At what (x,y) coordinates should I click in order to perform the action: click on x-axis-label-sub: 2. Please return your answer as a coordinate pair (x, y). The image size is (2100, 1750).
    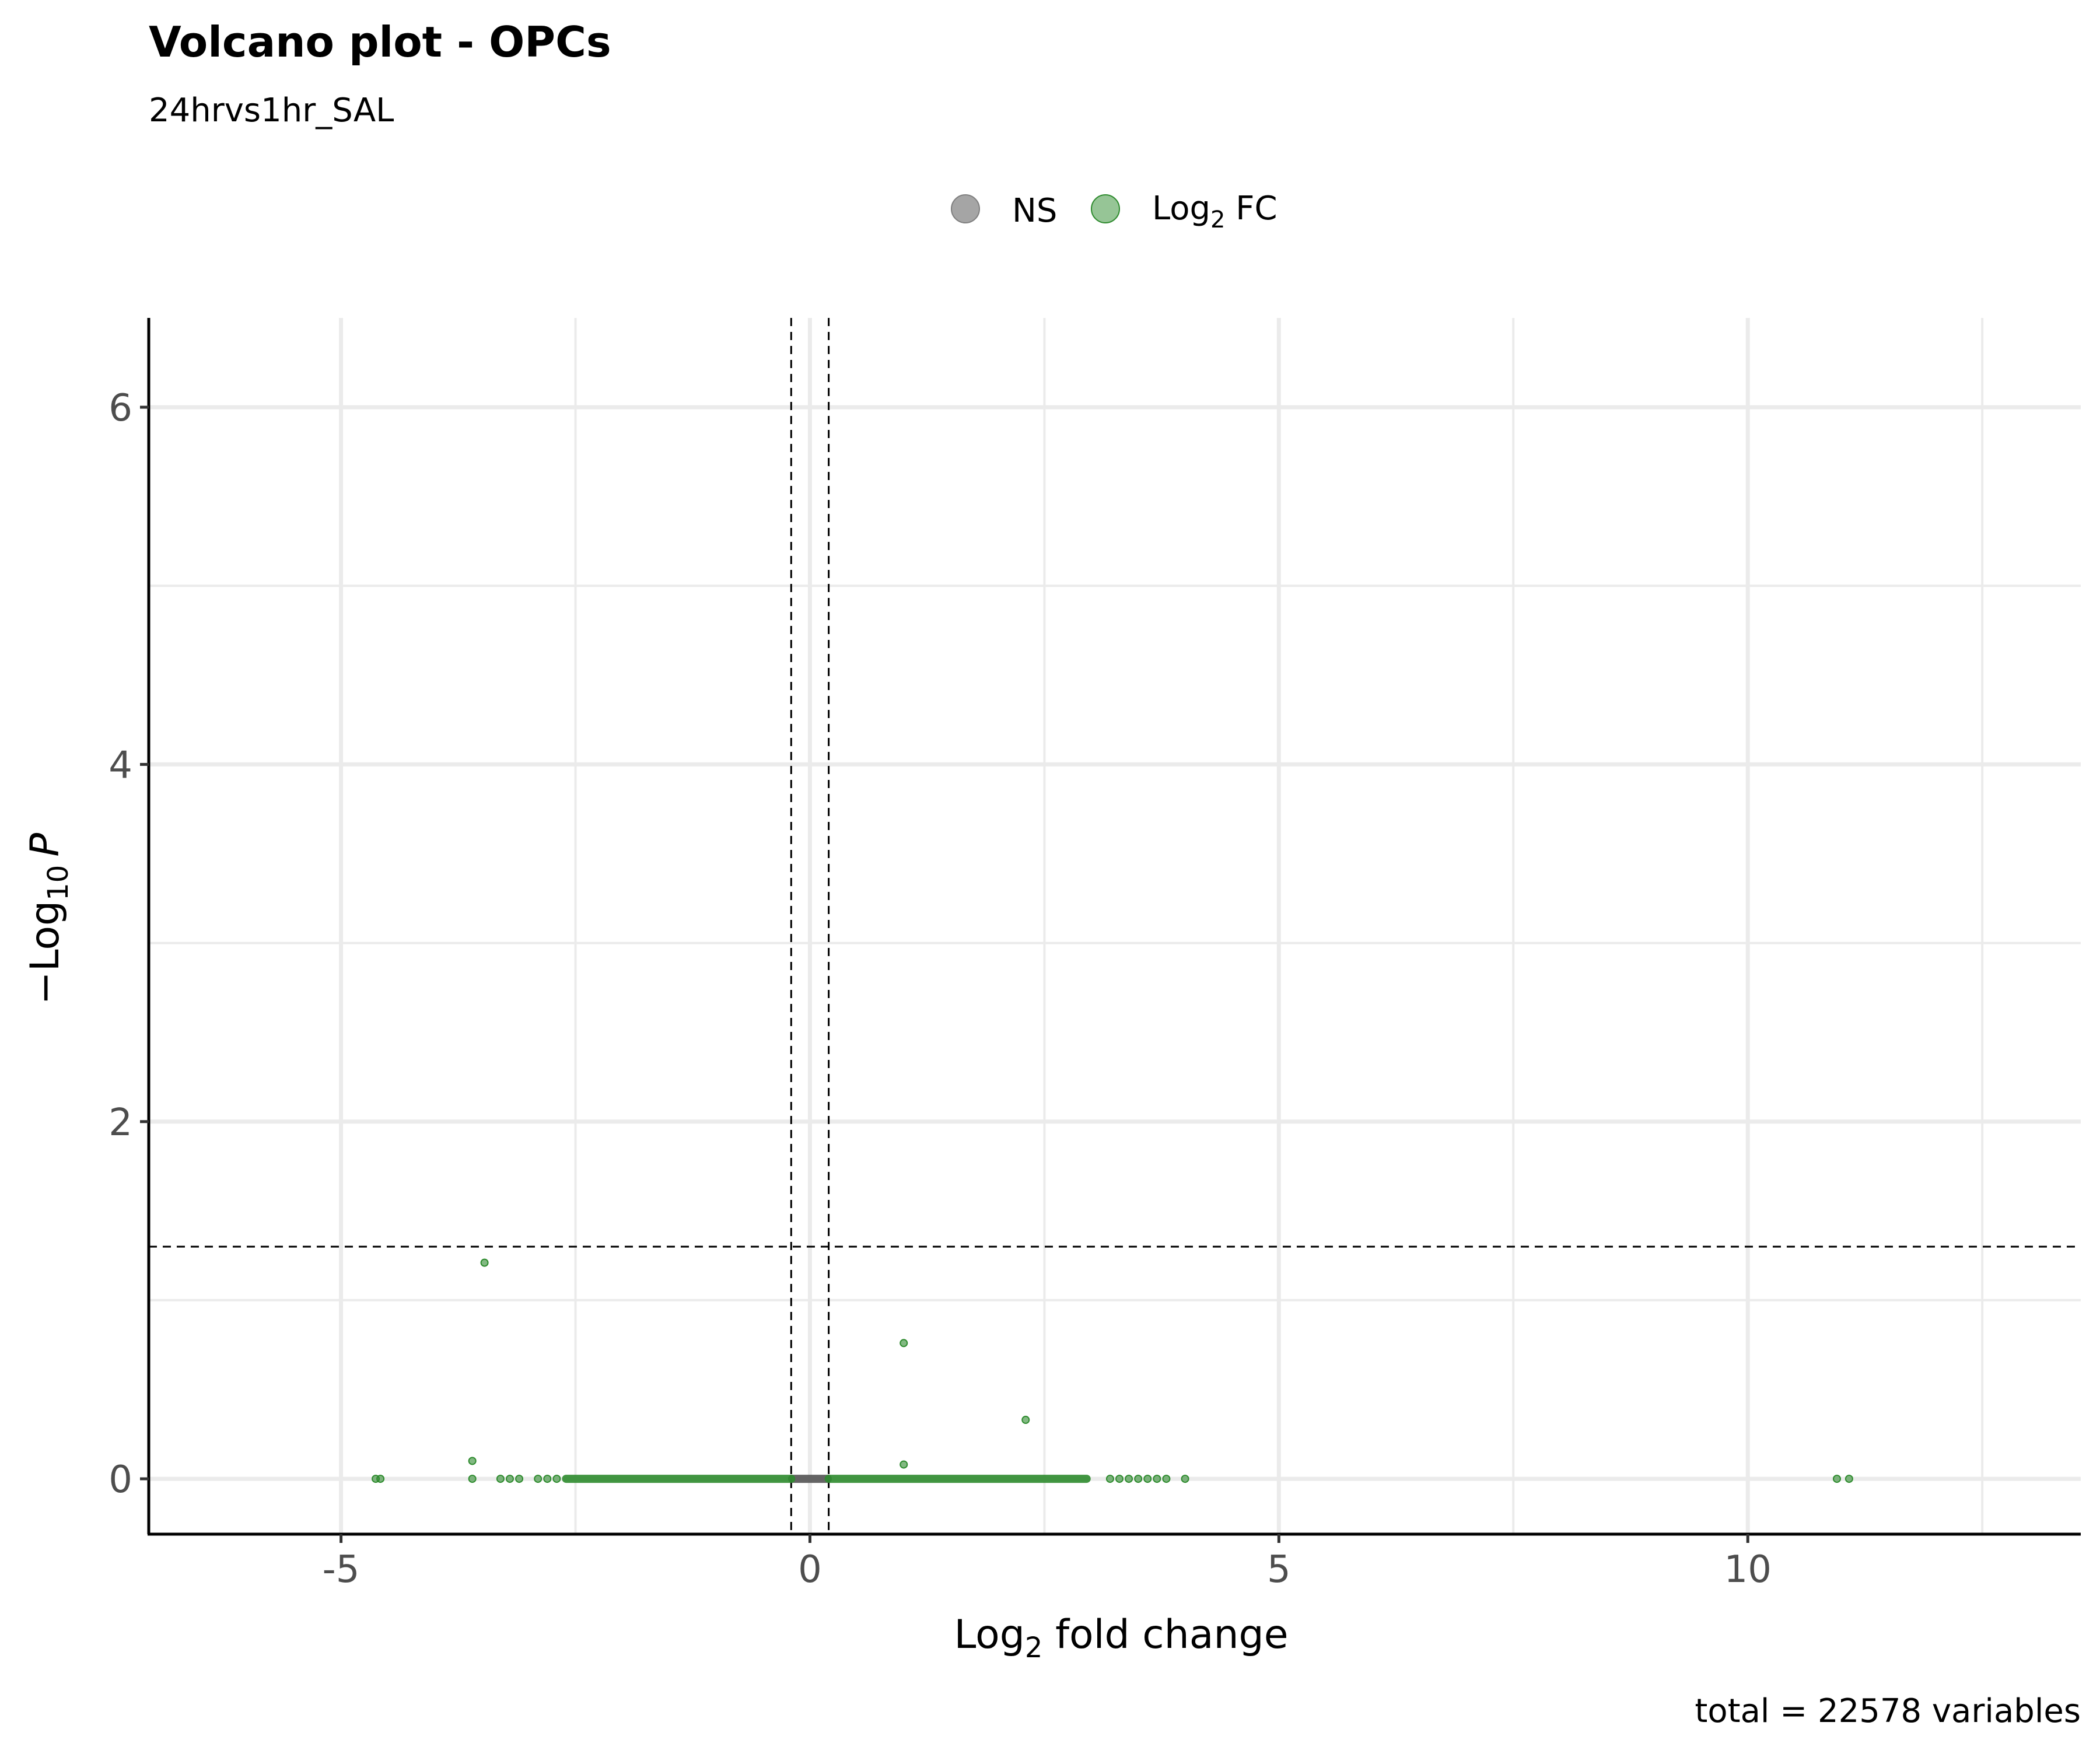
    Looking at the image, I should click on (1034, 1648).